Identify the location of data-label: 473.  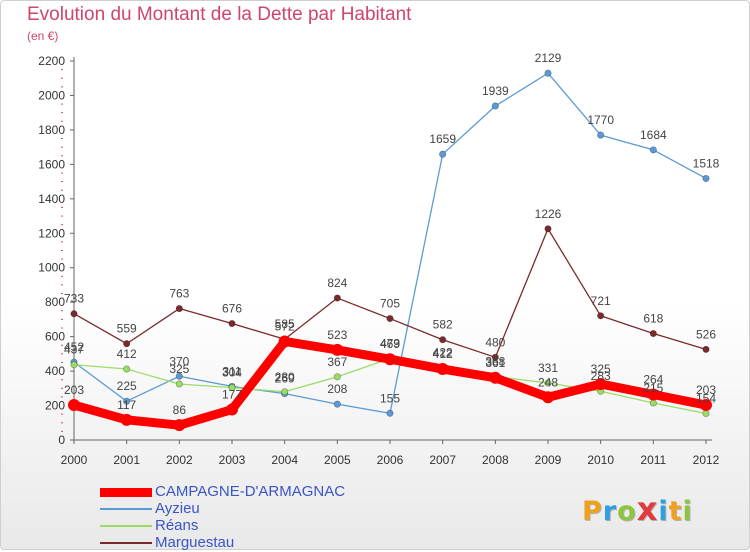
(390, 344).